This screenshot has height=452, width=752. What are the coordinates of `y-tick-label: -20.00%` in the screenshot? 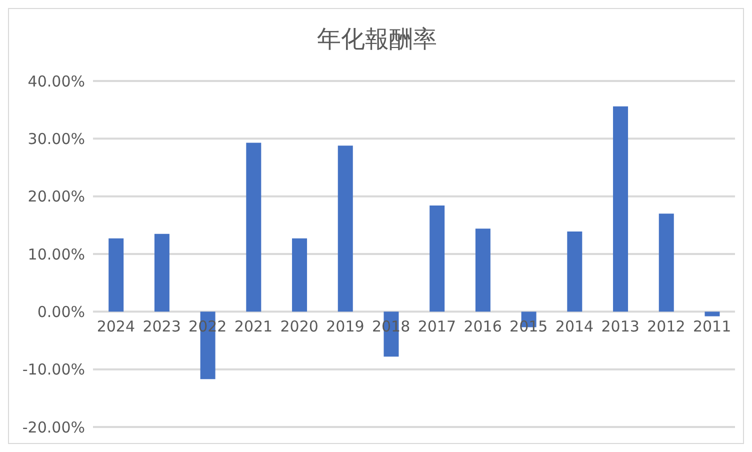 It's located at (53, 427).